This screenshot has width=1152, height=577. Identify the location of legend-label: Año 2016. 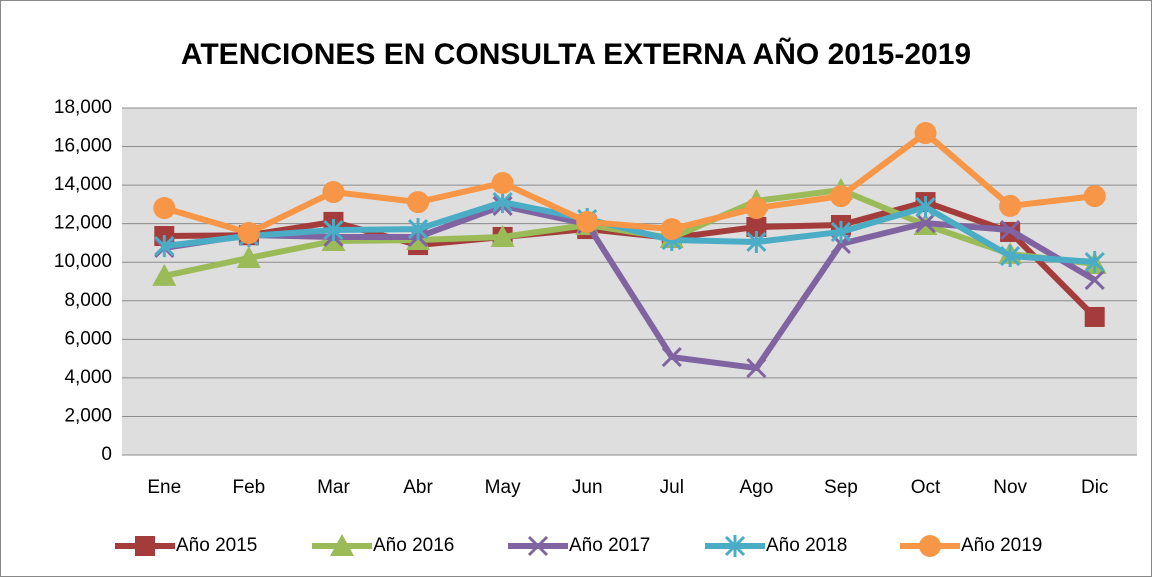
(413, 545).